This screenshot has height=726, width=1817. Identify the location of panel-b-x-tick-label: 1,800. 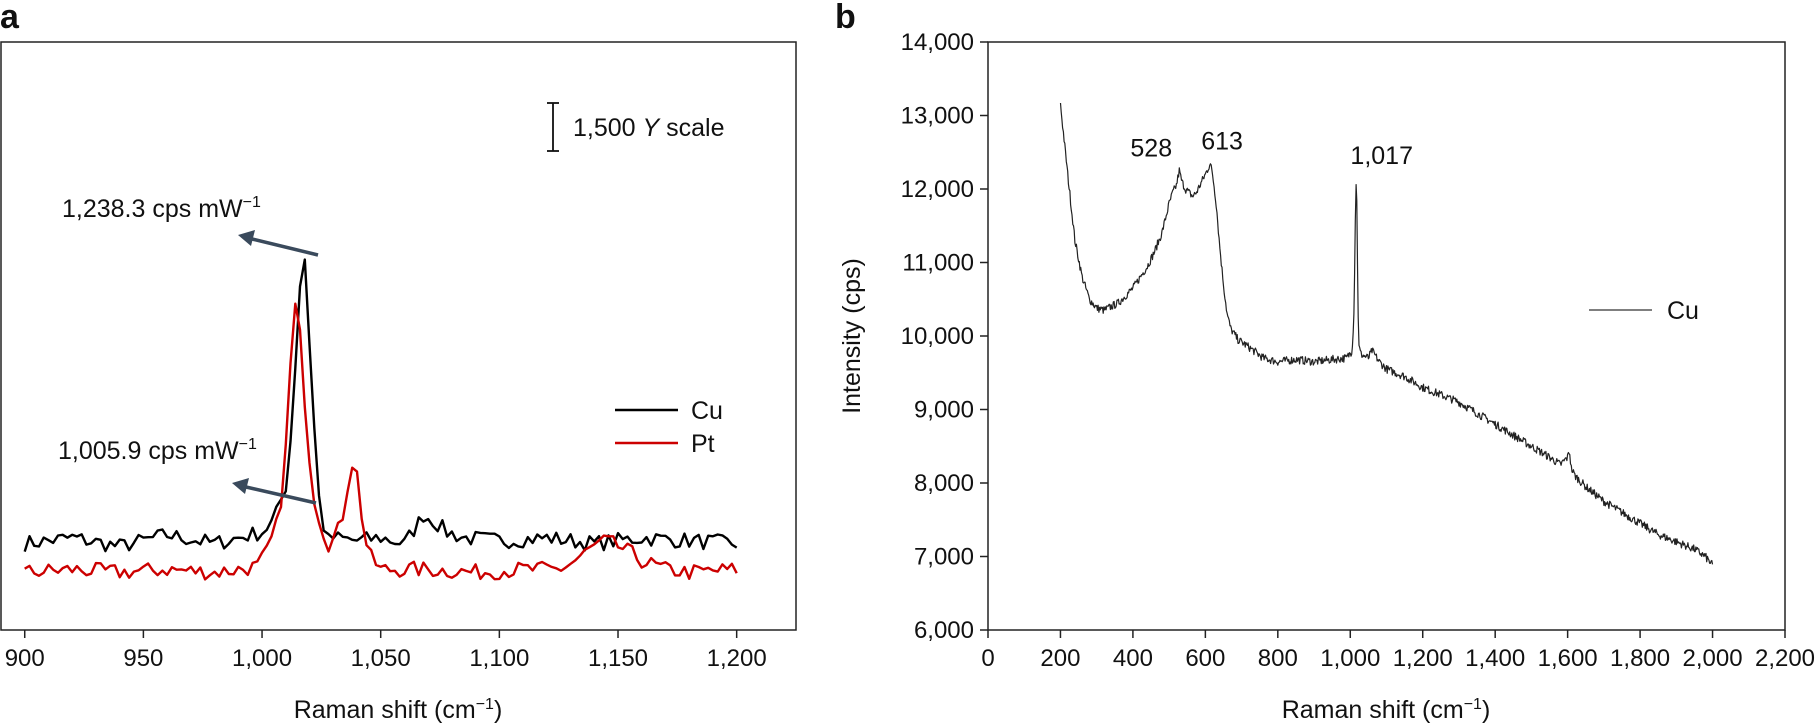
(1640, 658).